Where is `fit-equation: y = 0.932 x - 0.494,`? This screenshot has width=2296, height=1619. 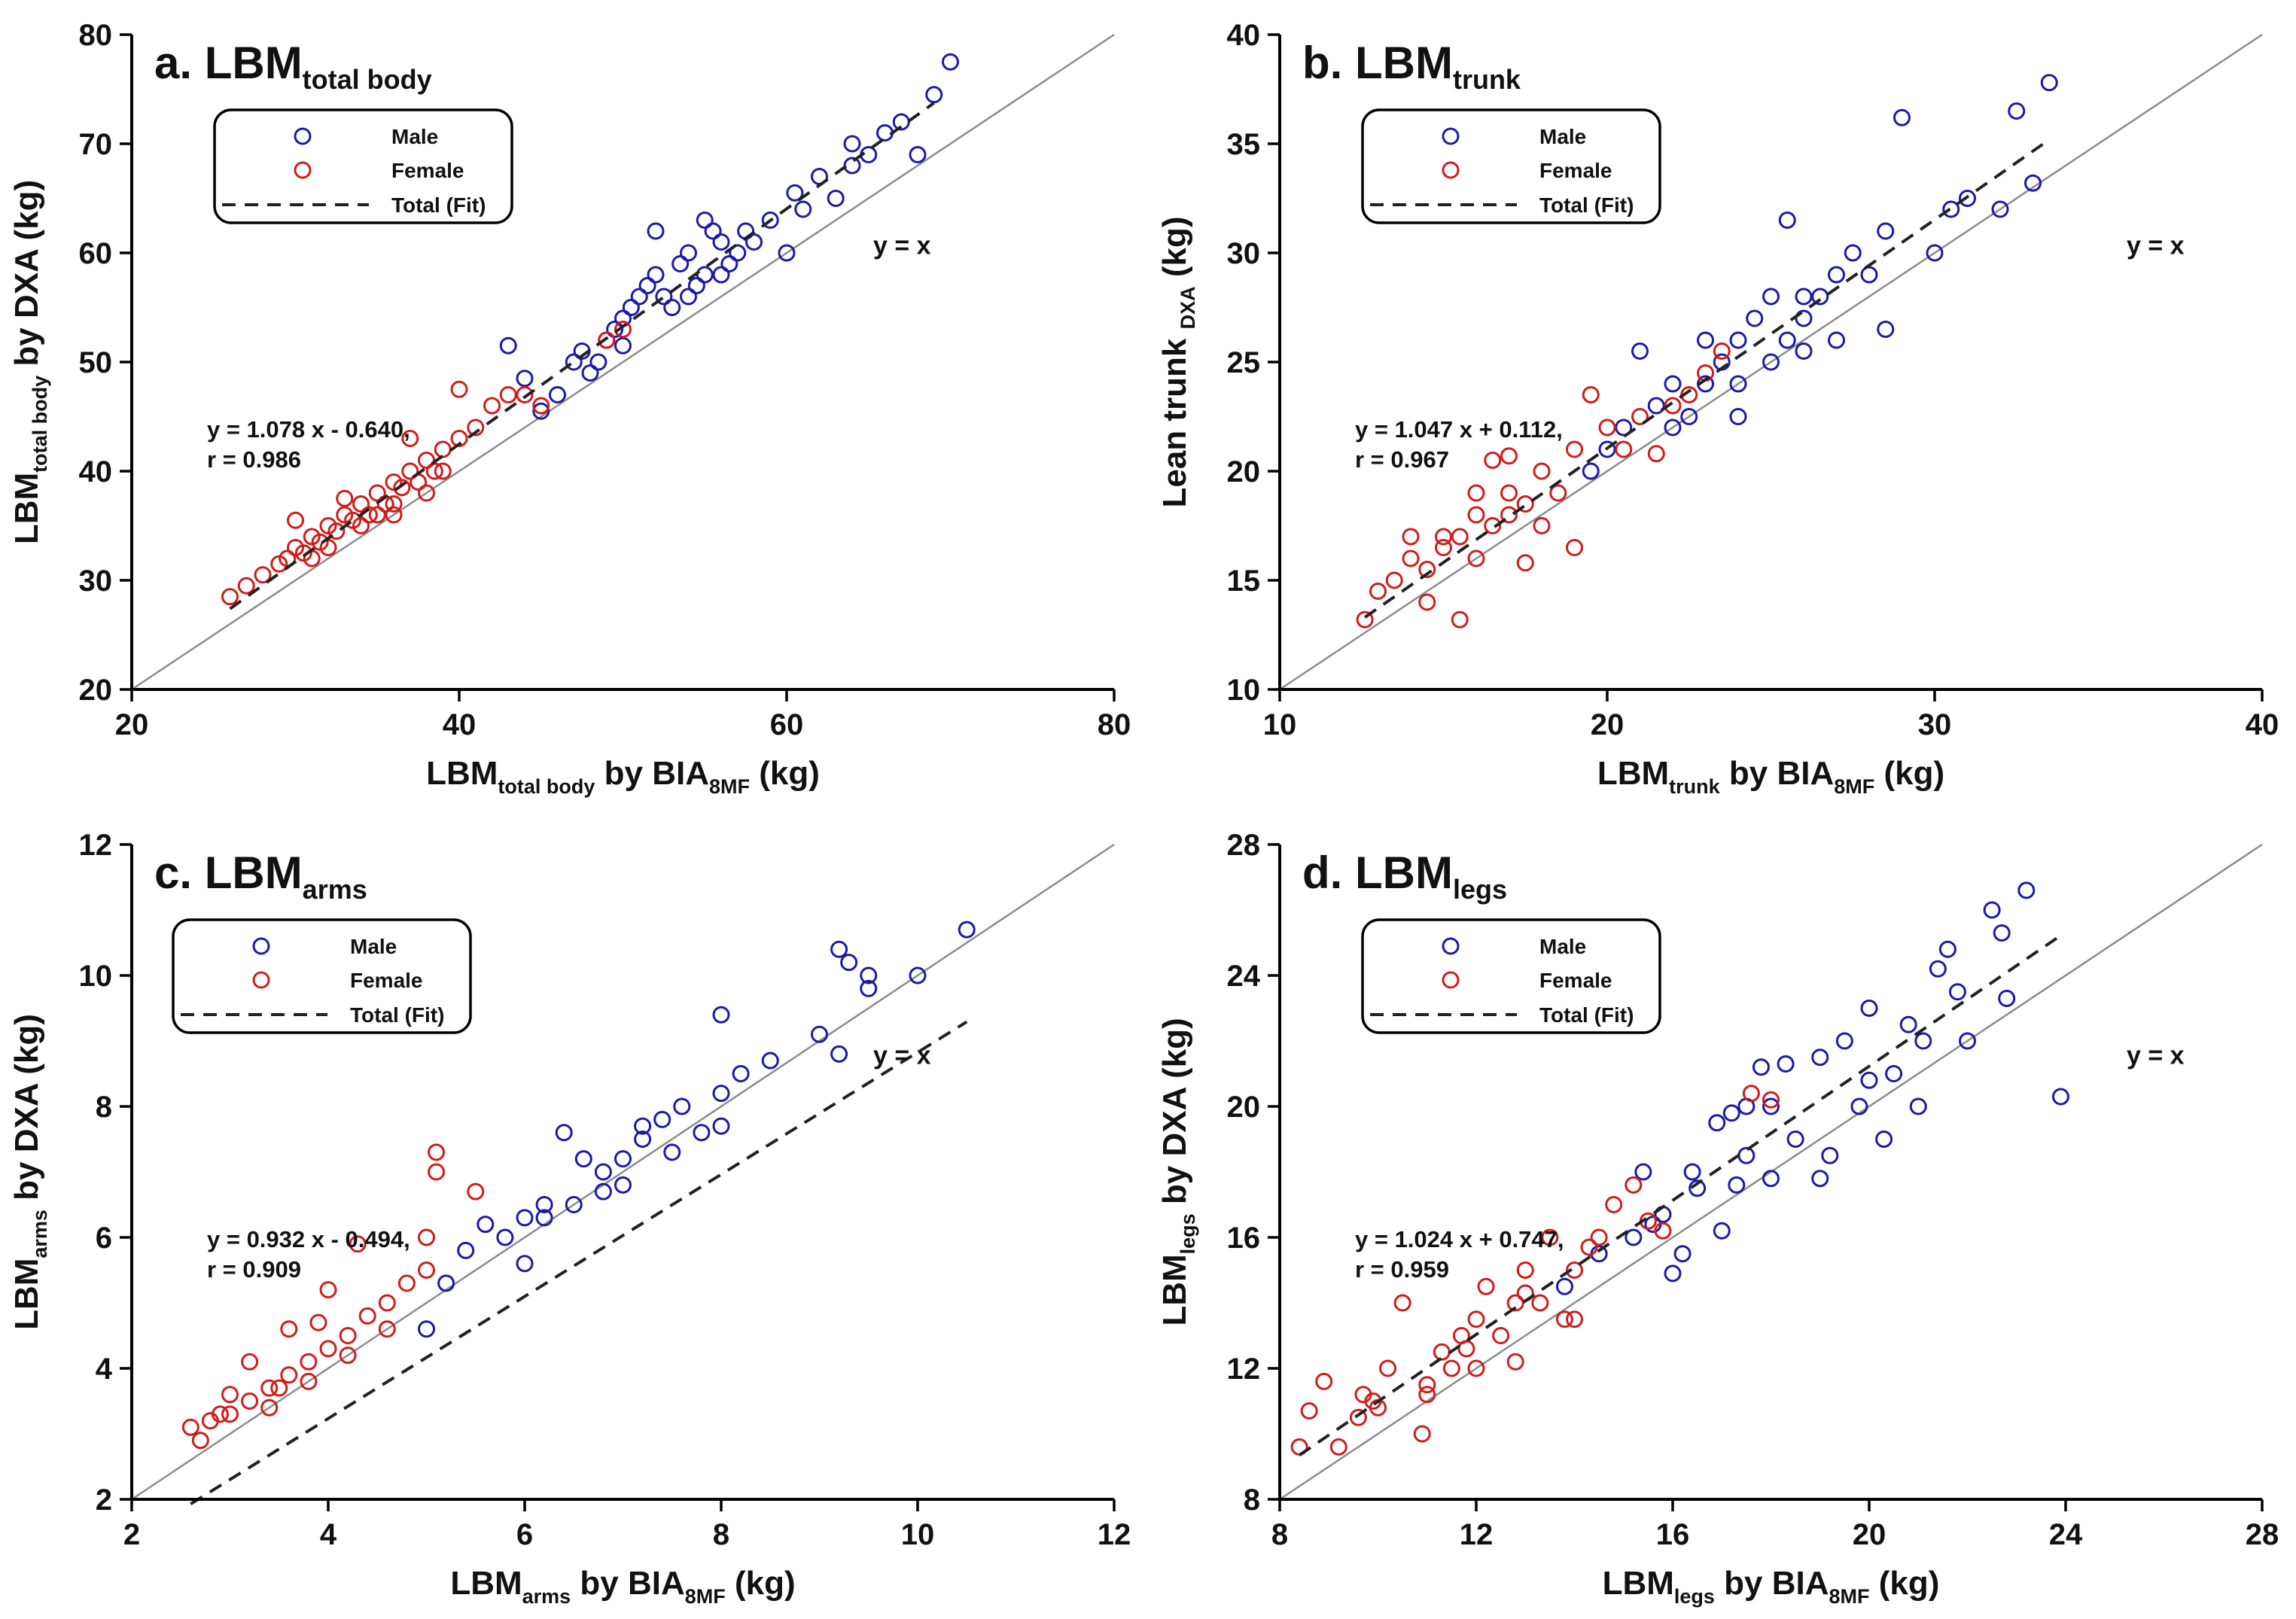 fit-equation: y = 0.932 x - 0.494, is located at coordinates (308, 1239).